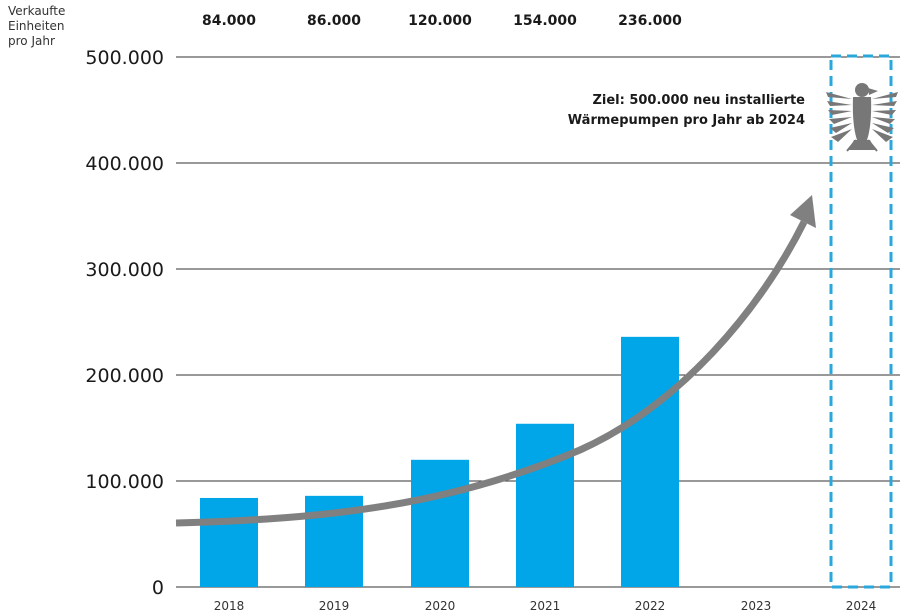  Describe the element at coordinates (229, 606) in the screenshot. I see `x-tick-label: 2018` at that location.